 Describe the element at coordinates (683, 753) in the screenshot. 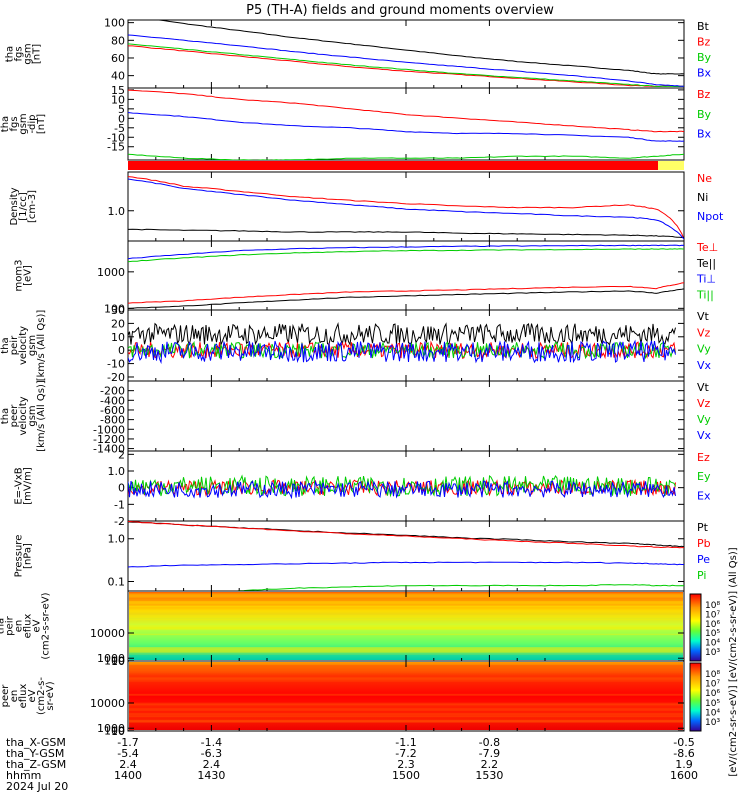

I see `axis-row-value: -8.6` at that location.